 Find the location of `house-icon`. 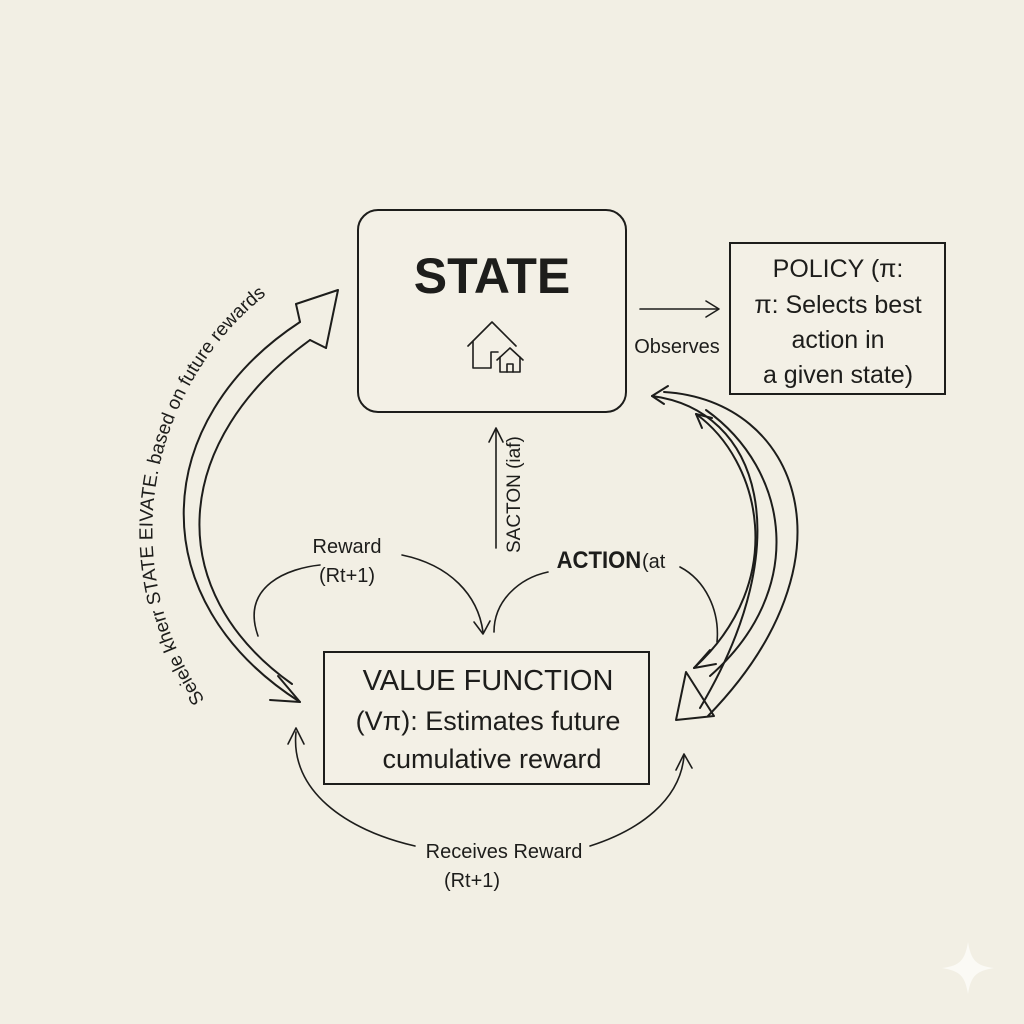

house-icon is located at coordinates (495, 347).